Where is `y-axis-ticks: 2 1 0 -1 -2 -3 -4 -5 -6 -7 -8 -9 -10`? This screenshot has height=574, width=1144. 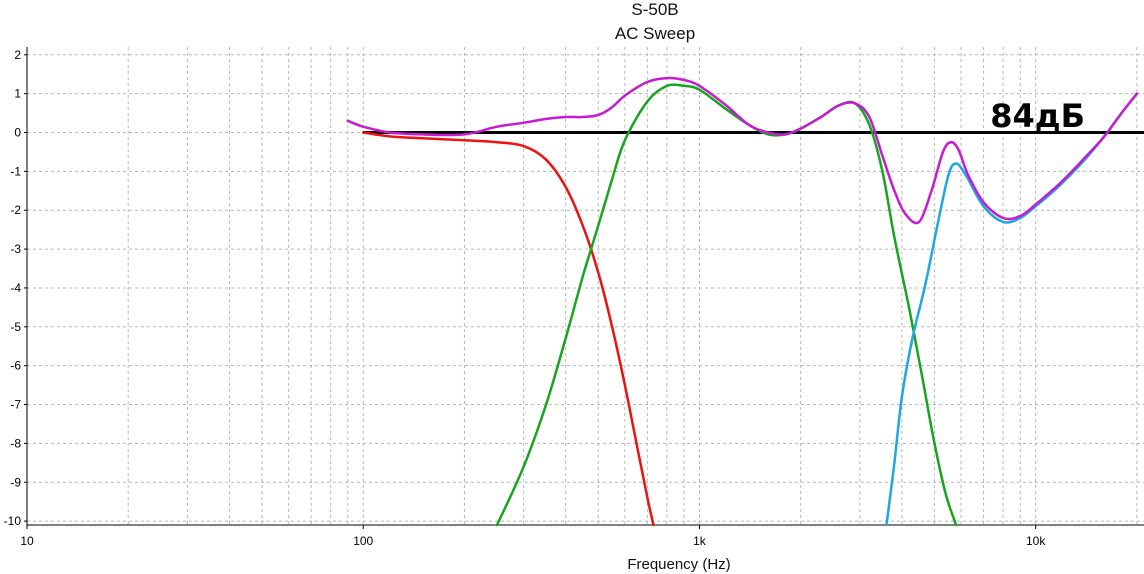 y-axis-ticks: 2 1 0 -1 -2 -3 -4 -5 -6 -7 -8 -9 -10 is located at coordinates (15, 288).